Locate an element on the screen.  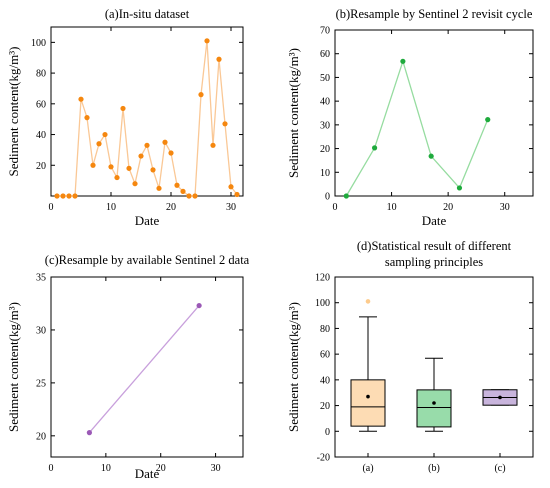
y-tick-label: 80 is located at coordinates (325, 329).